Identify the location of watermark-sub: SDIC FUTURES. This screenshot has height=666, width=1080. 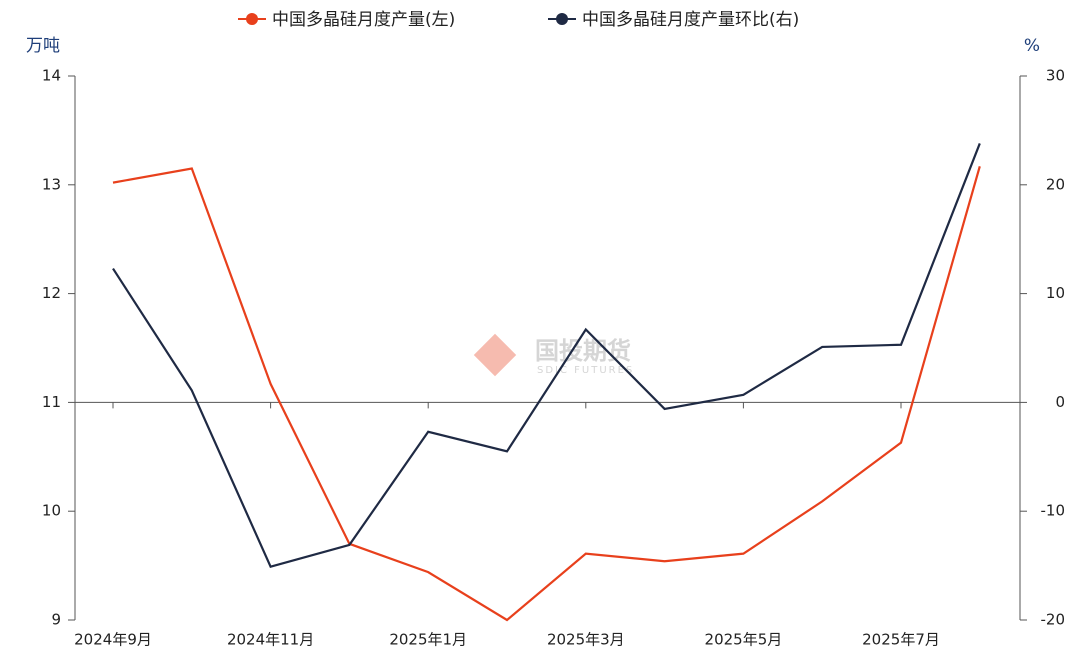
(585, 370).